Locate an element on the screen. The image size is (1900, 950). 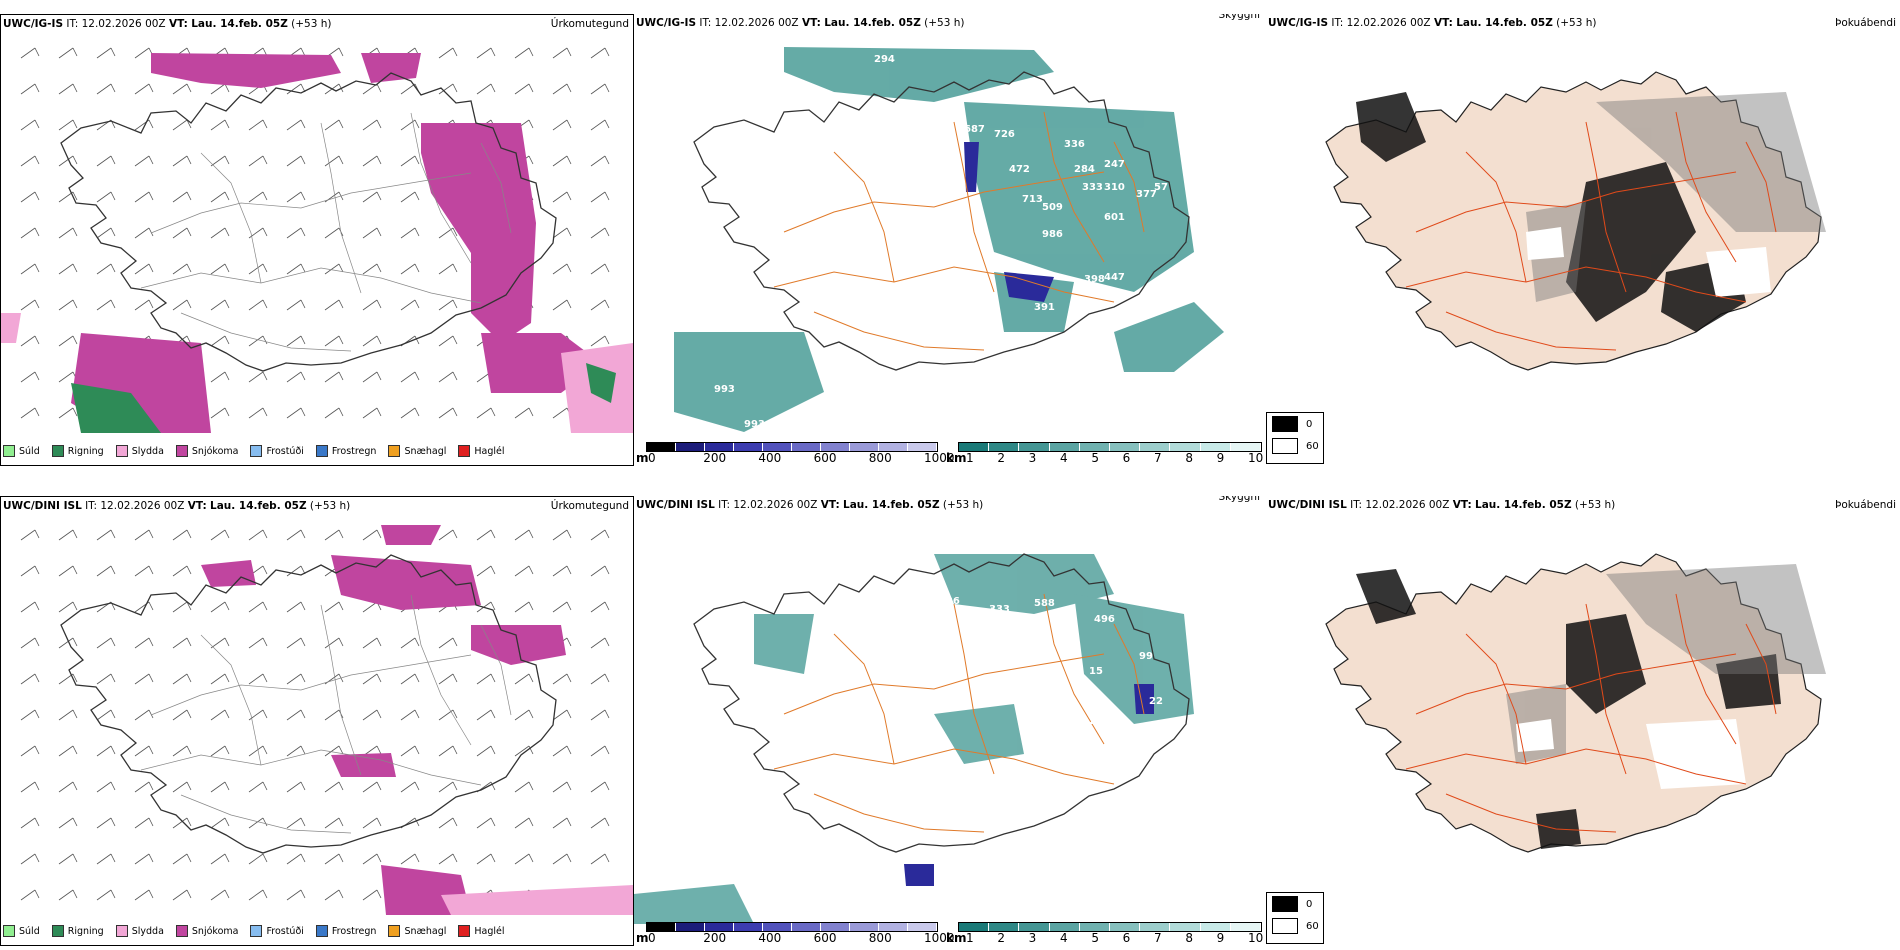
colorbar-tick: 400 is located at coordinates (770, 938).